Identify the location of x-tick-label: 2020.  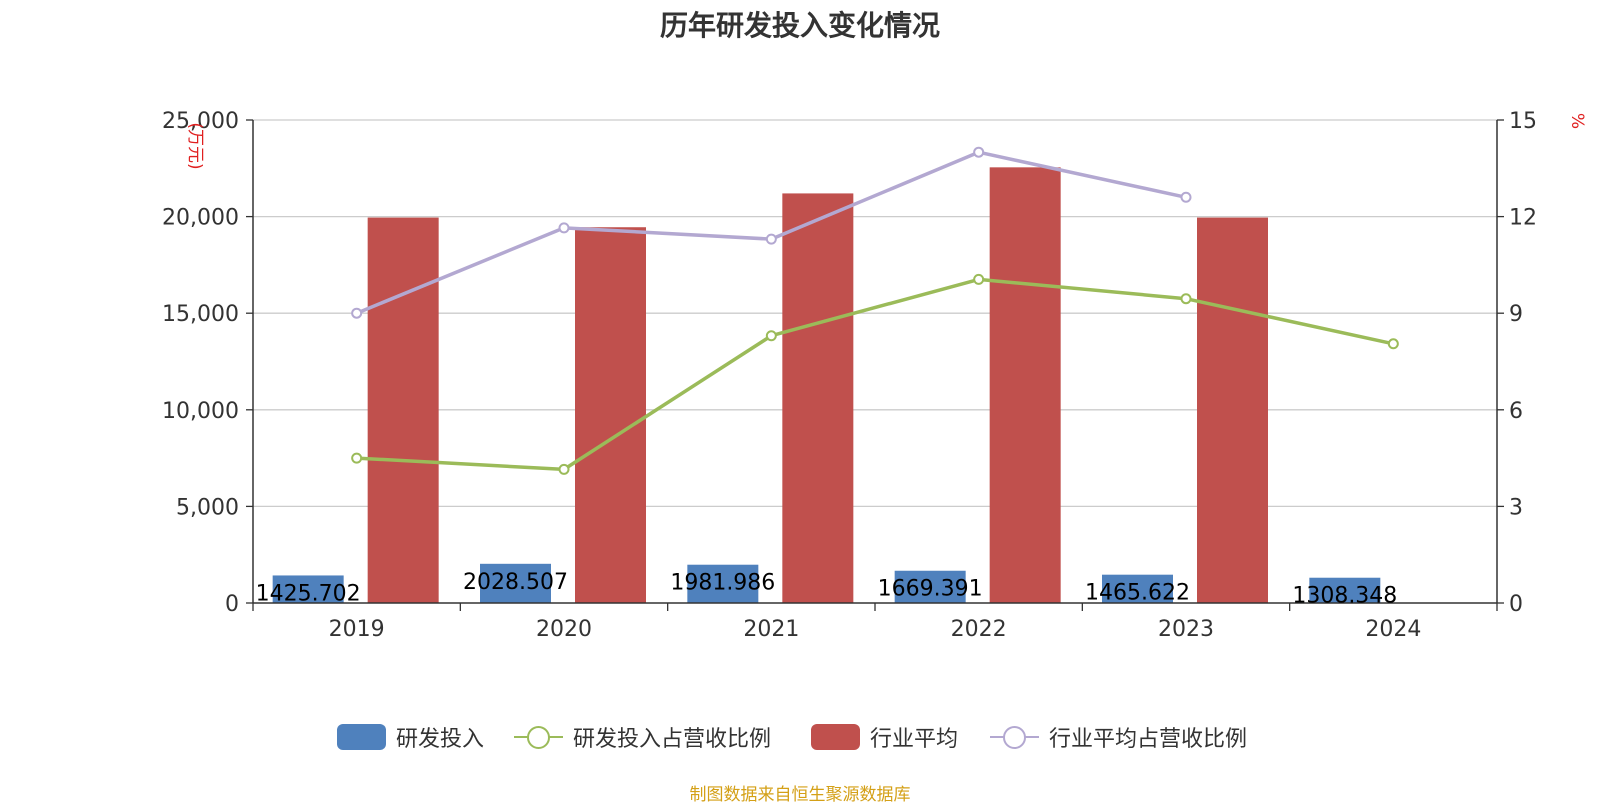
(564, 629).